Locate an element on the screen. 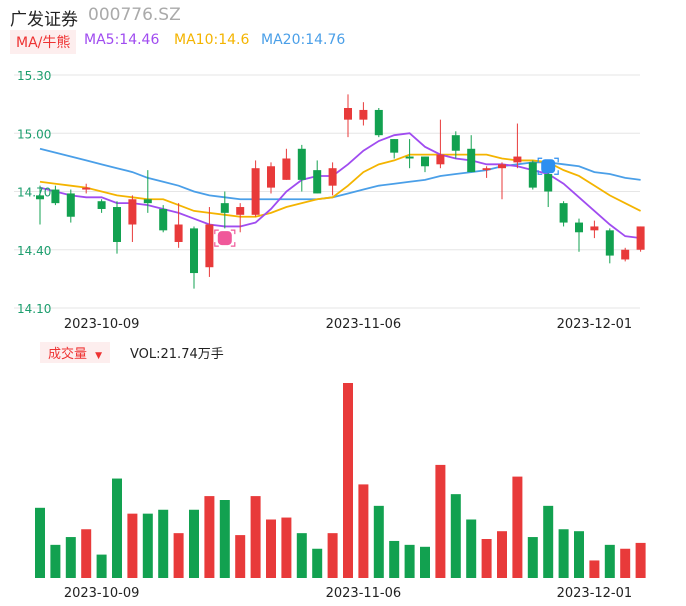  x-axis-price: 2023-10-09 2023-11-06 2023-12-01 is located at coordinates (348, 324).